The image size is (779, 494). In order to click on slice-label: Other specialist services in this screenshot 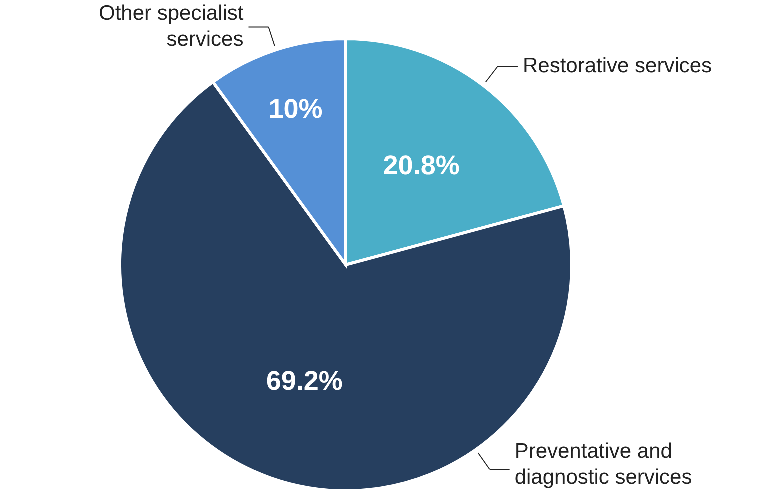, I will do `click(171, 27)`.